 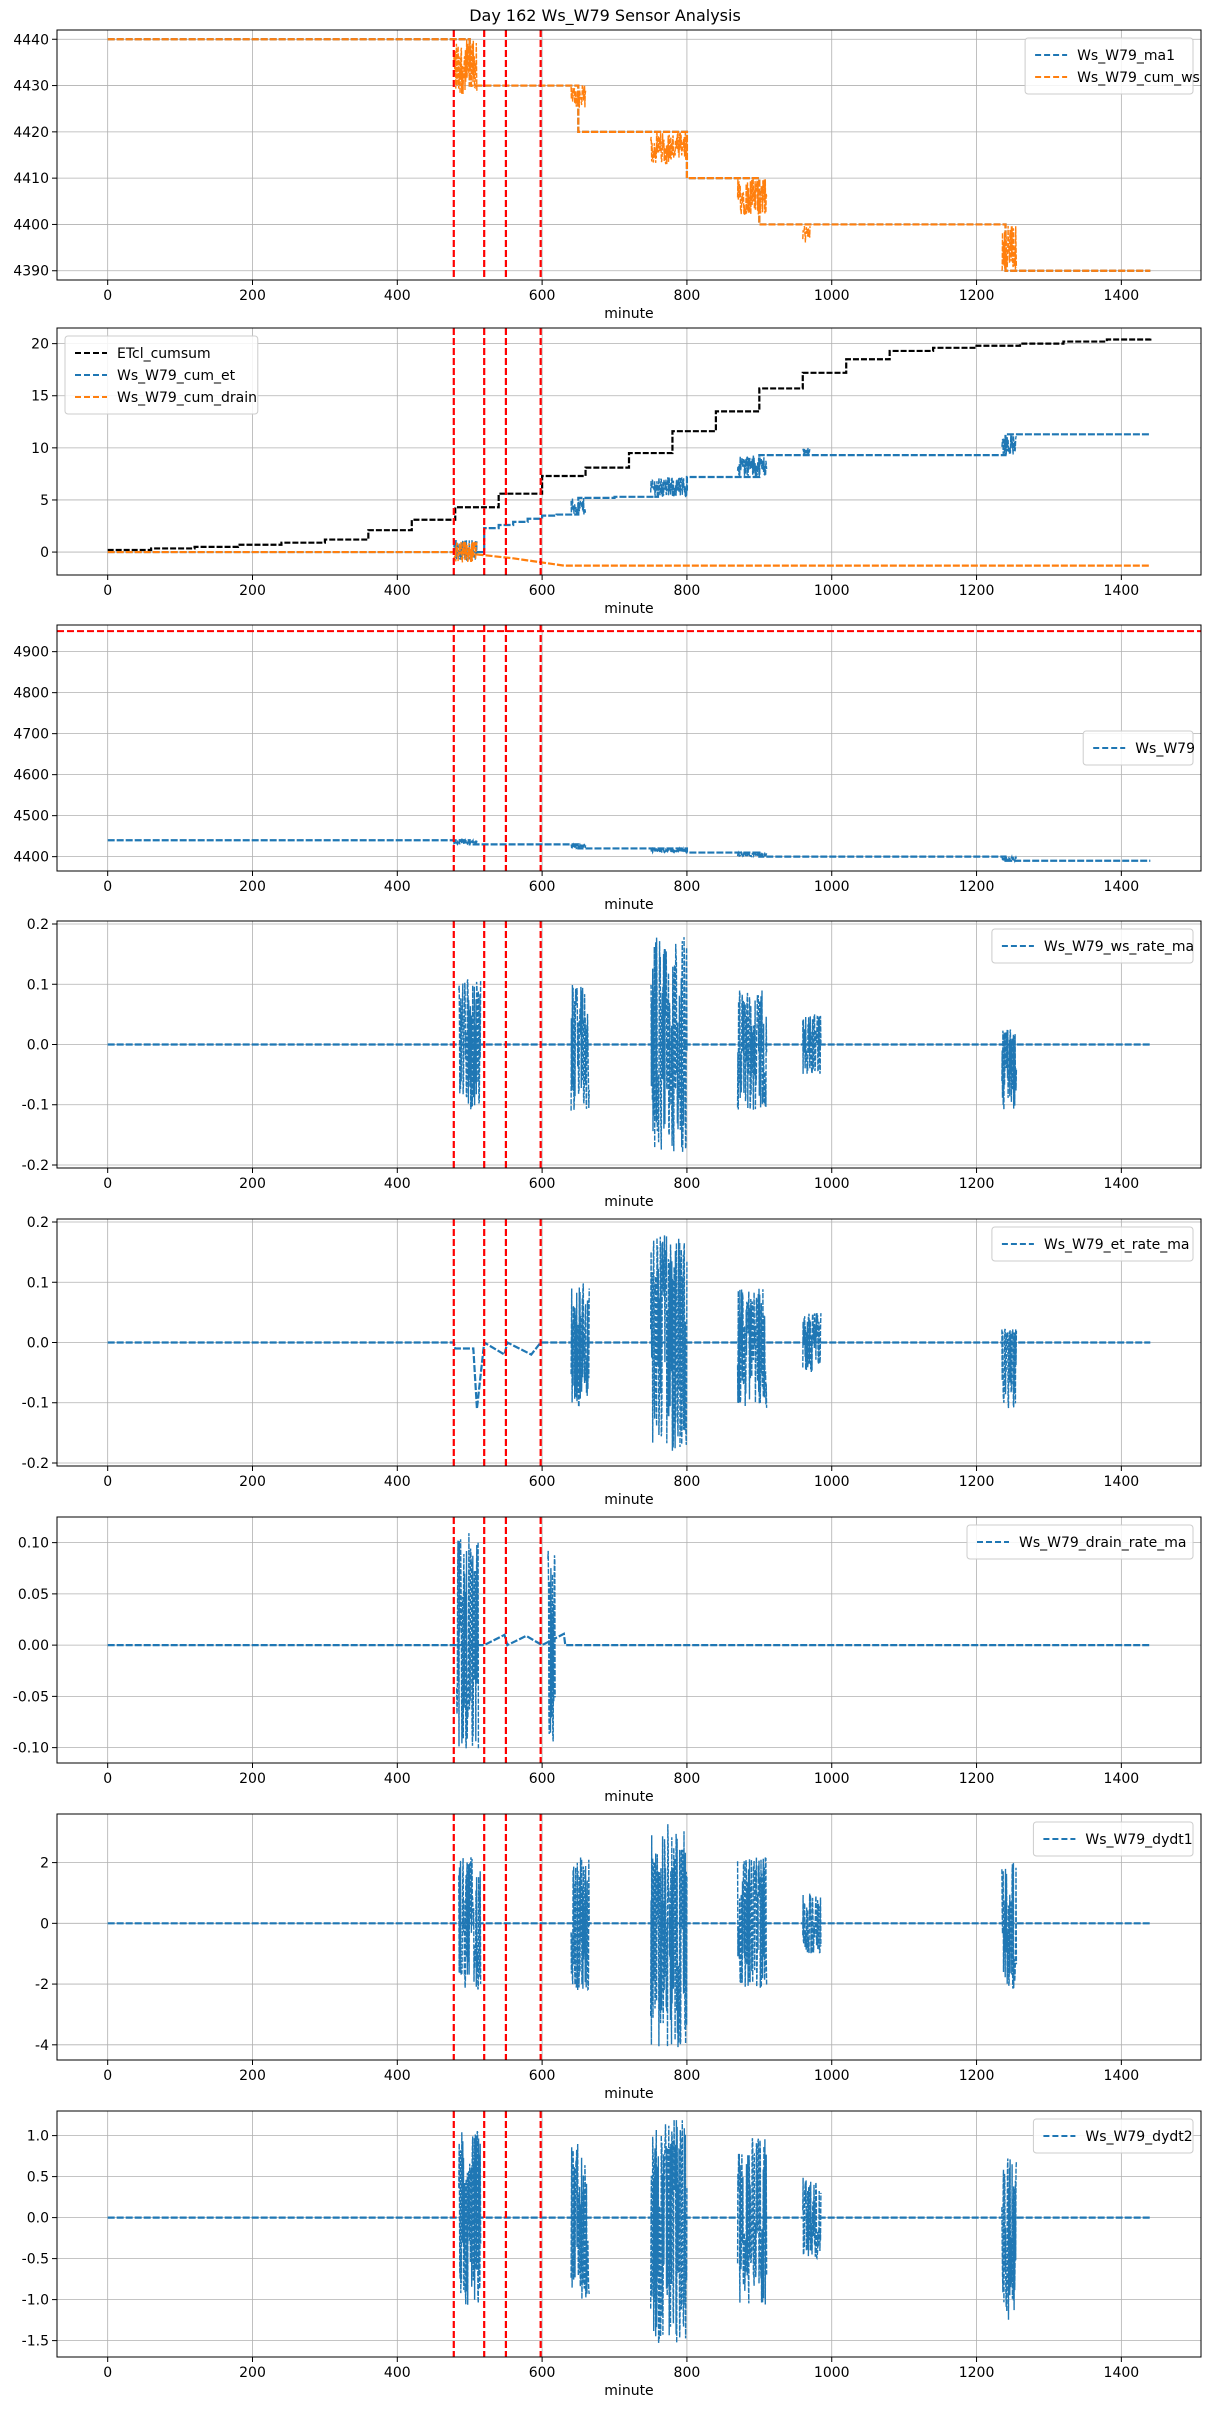 I want to click on y-tick-label: 4440, so click(x=31, y=40).